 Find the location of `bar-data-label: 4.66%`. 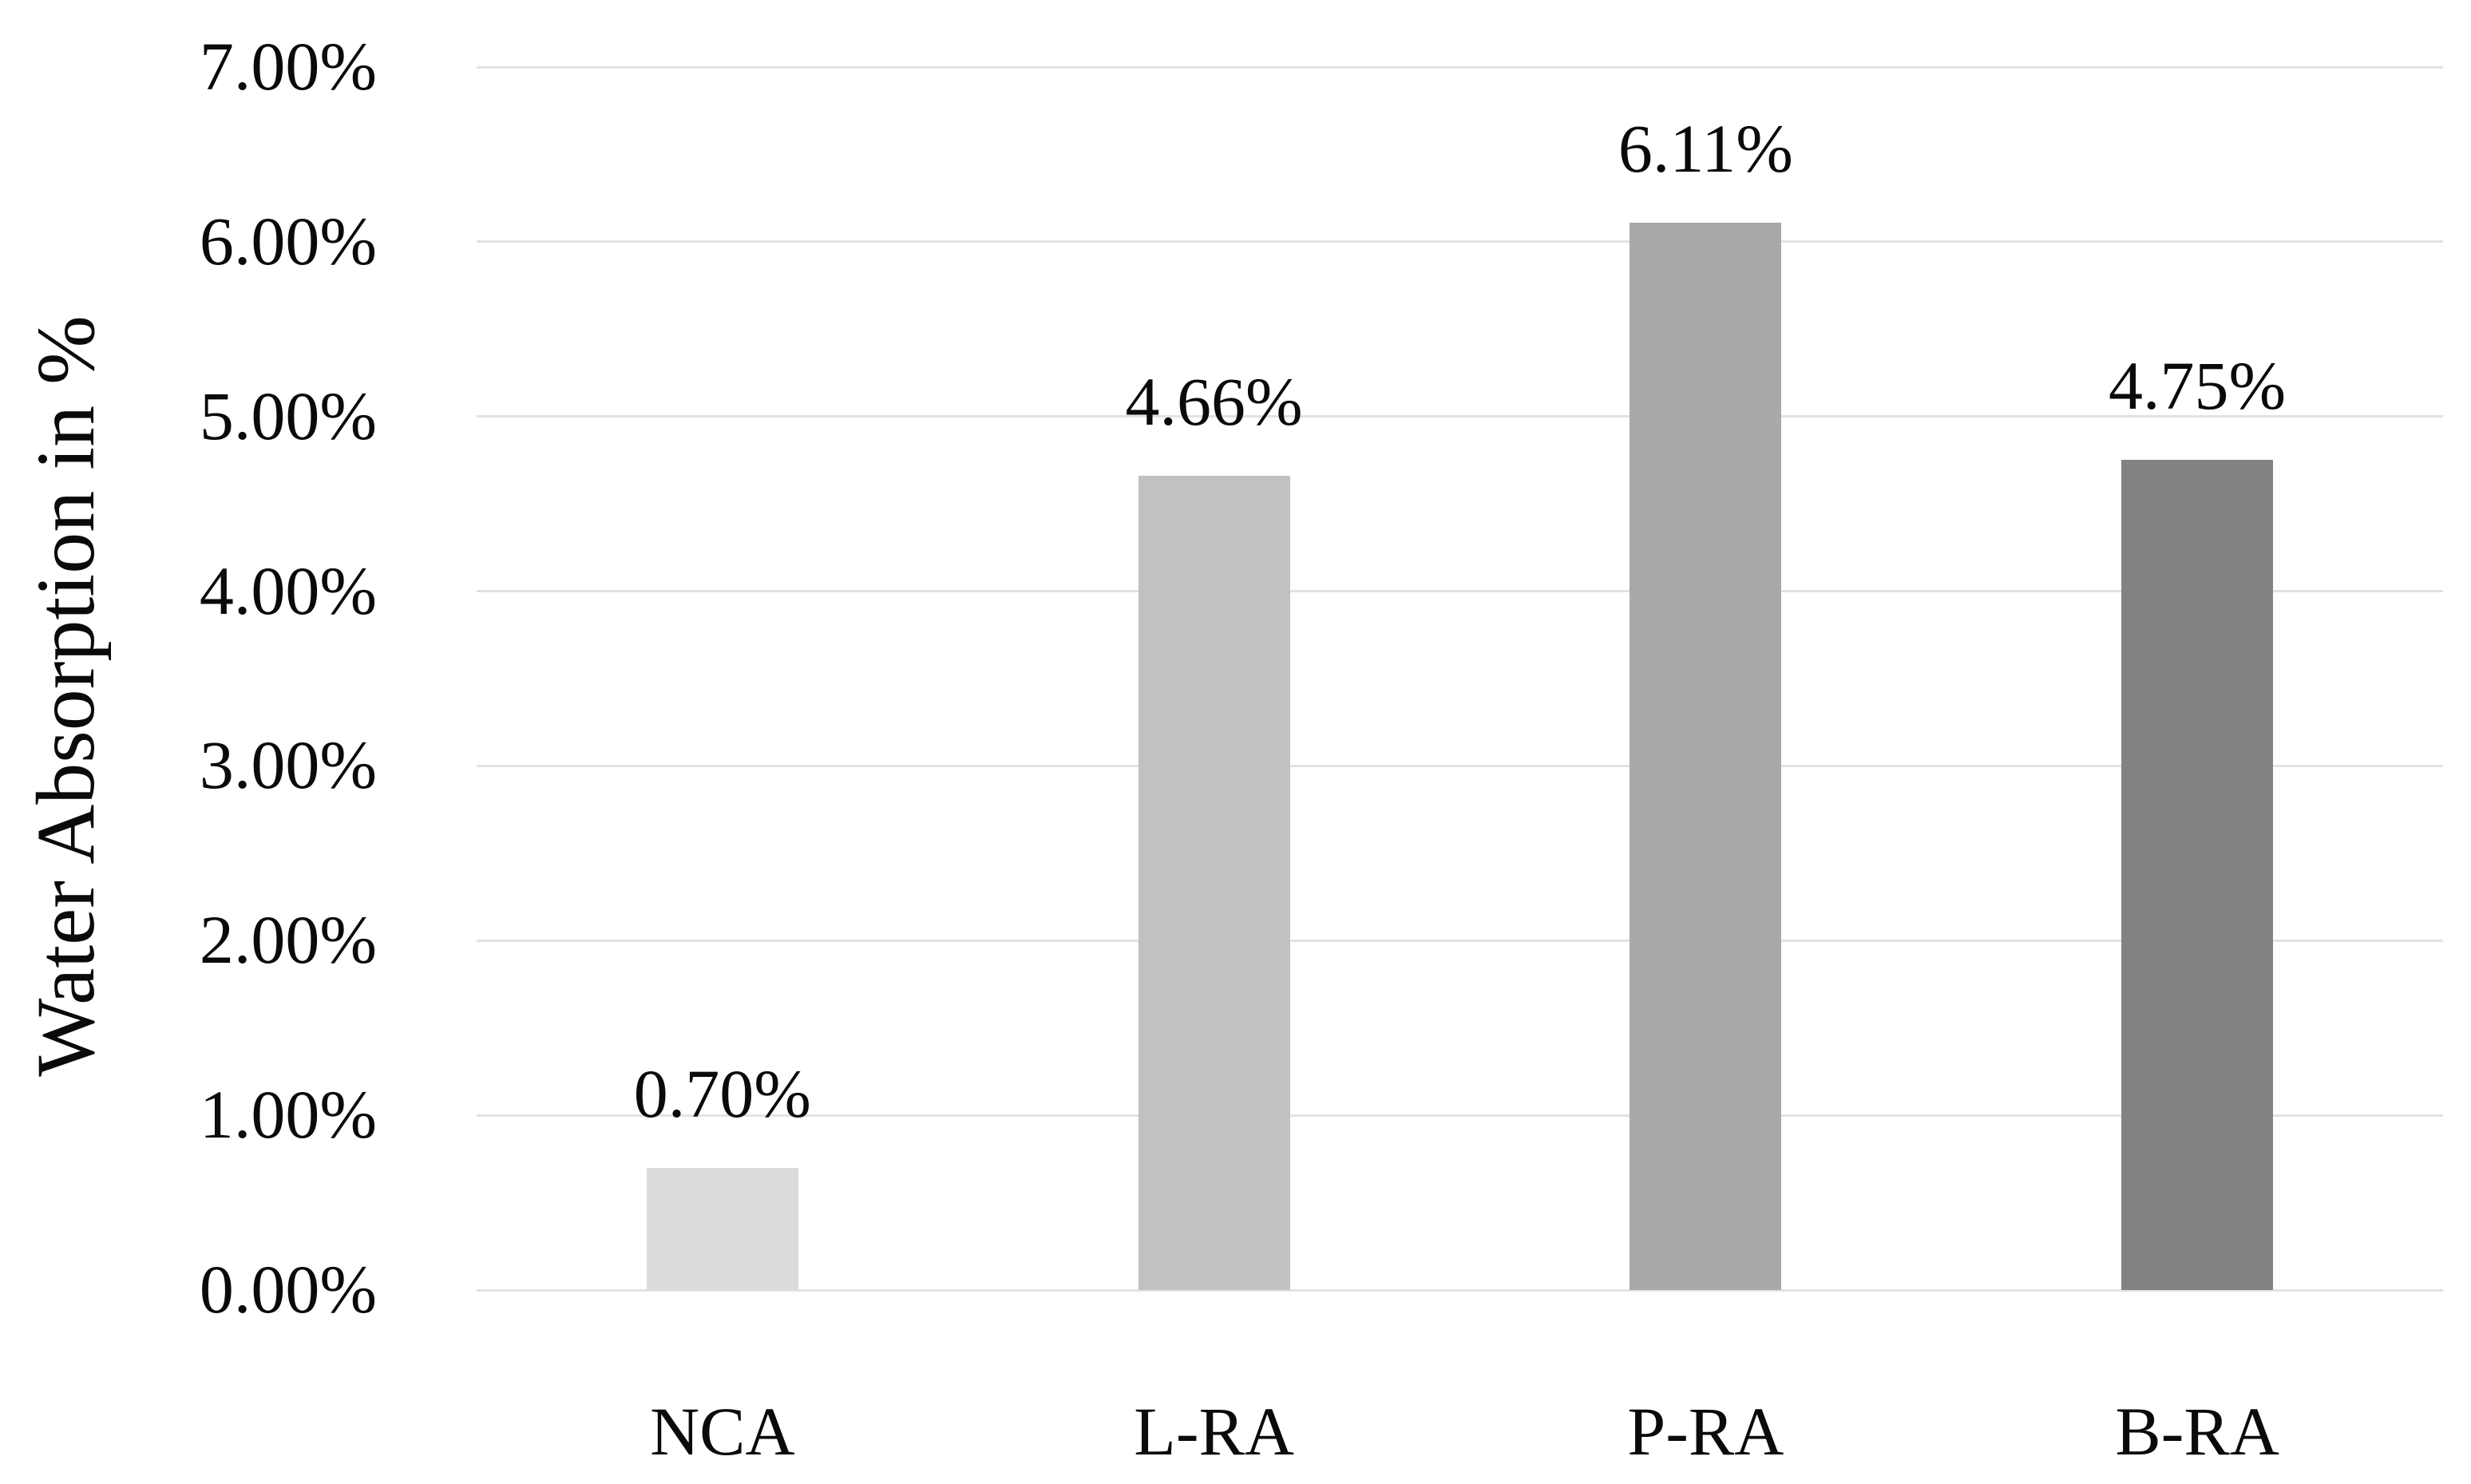

bar-data-label: 4.66% is located at coordinates (1214, 402).